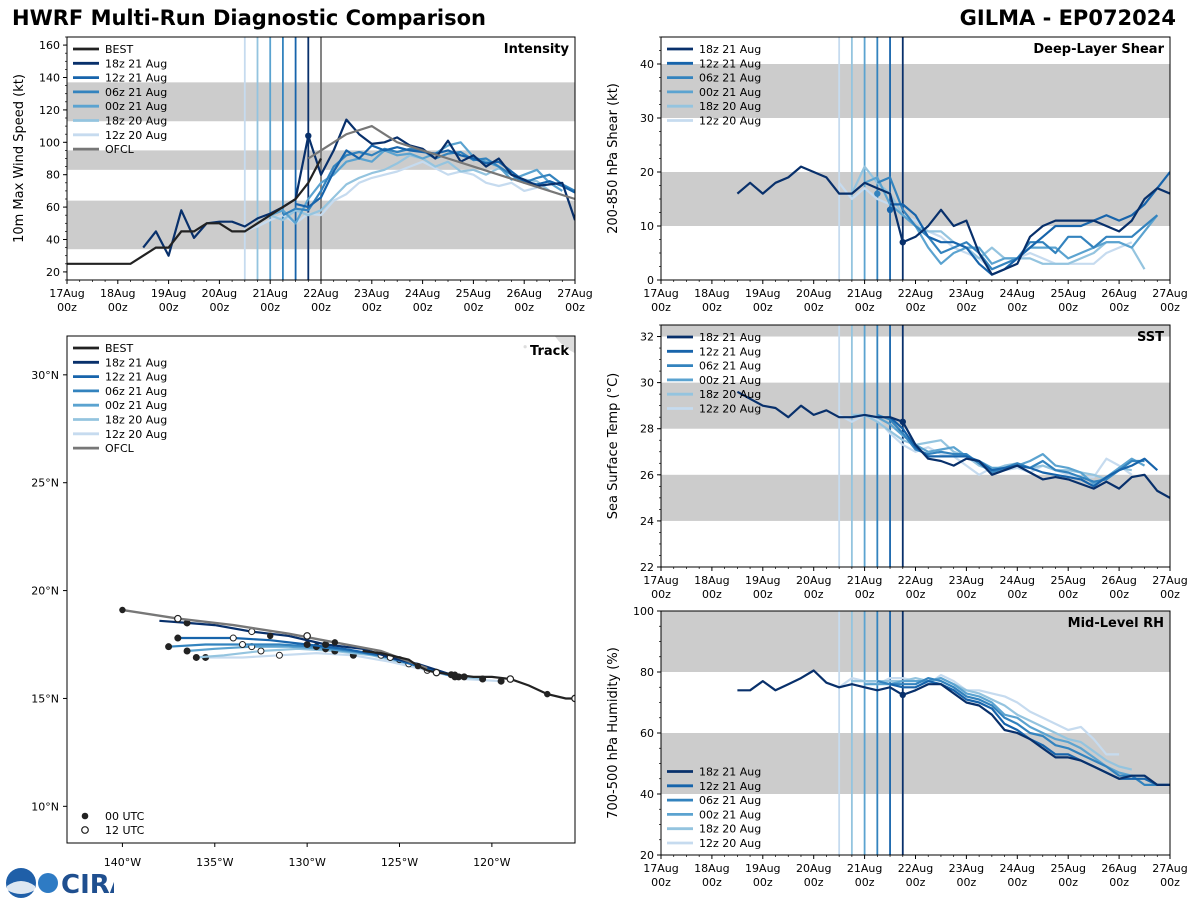 This screenshot has width=1200, height=900. What do you see at coordinates (49, 78) in the screenshot?
I see `intensity-ytick-label: 140` at bounding box center [49, 78].